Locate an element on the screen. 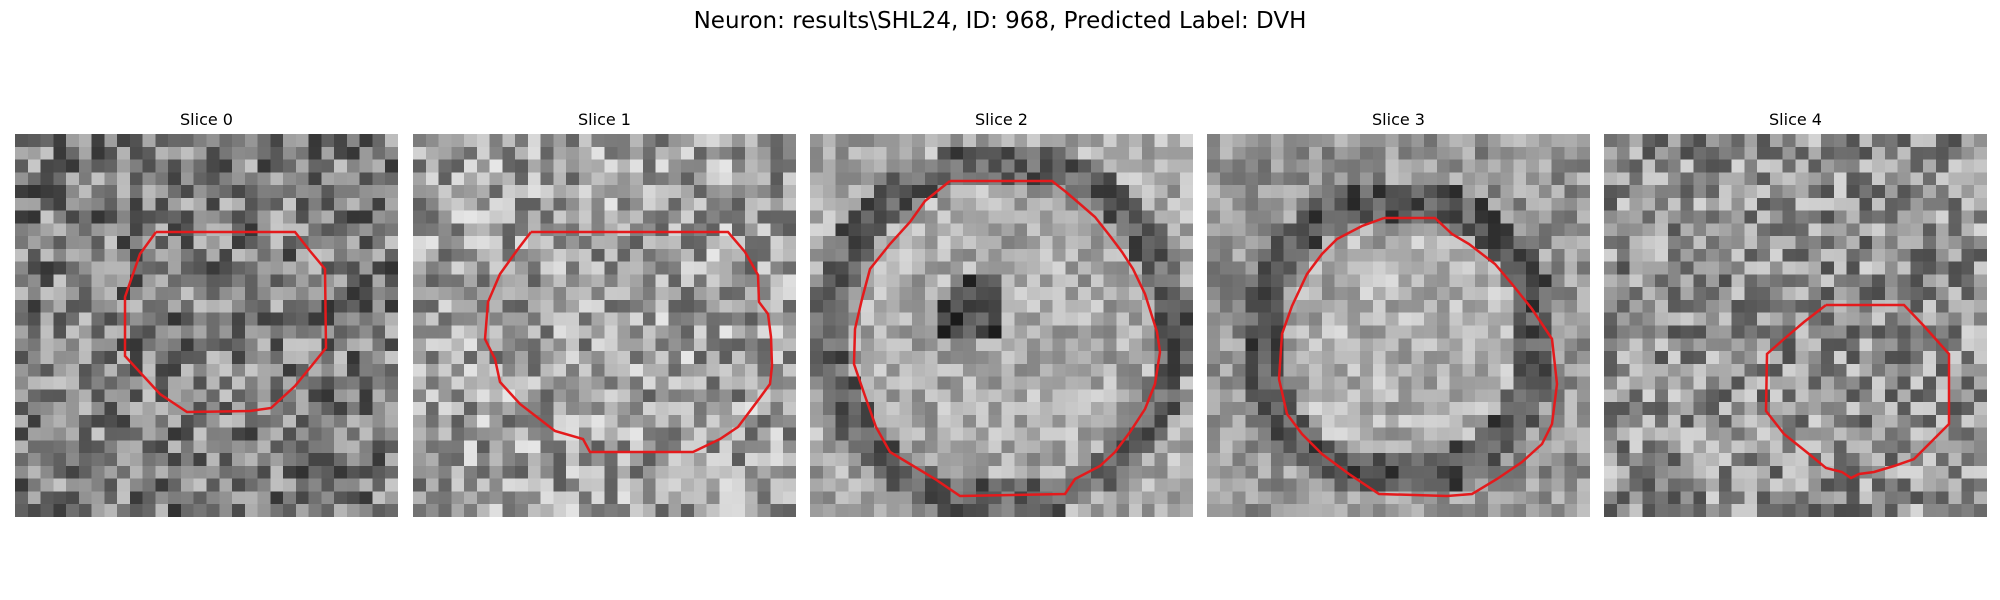  slice-panel-0: Slice 0 is located at coordinates (206, 313).